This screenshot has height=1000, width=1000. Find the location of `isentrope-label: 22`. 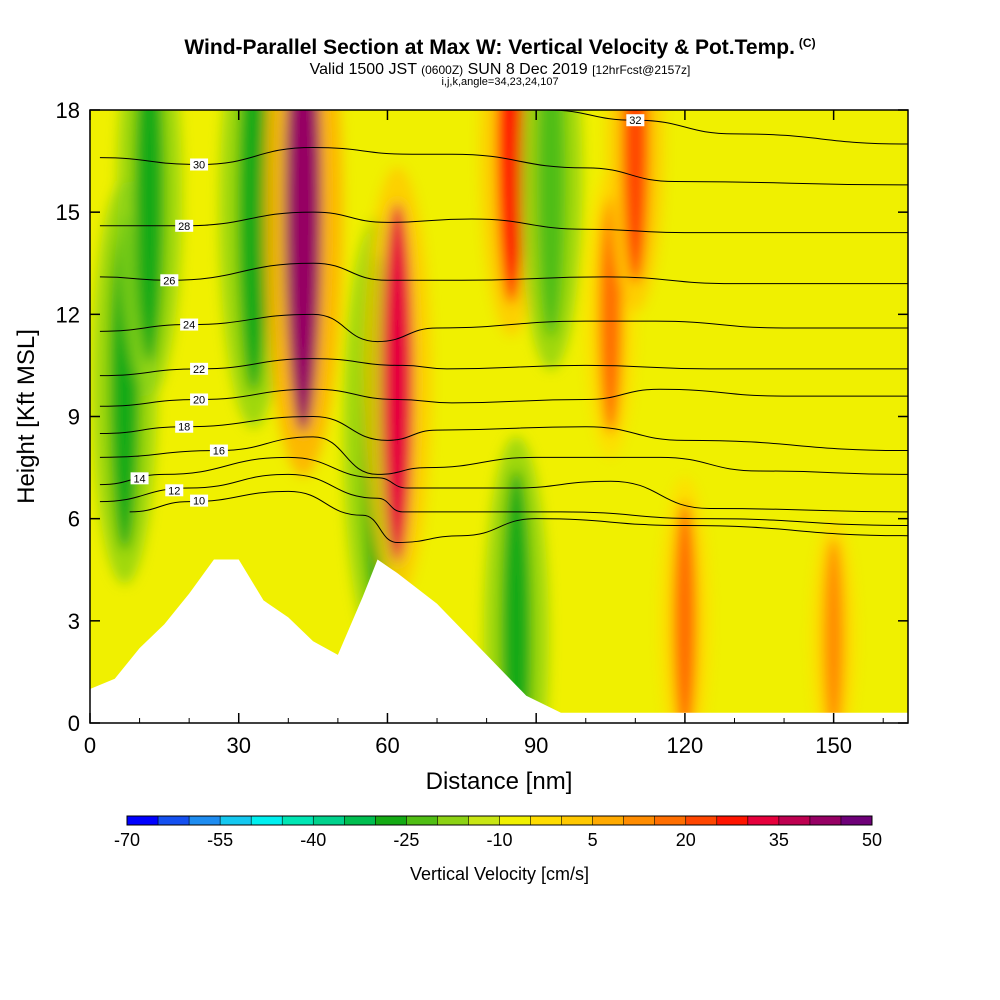

isentrope-label: 22 is located at coordinates (199, 370).